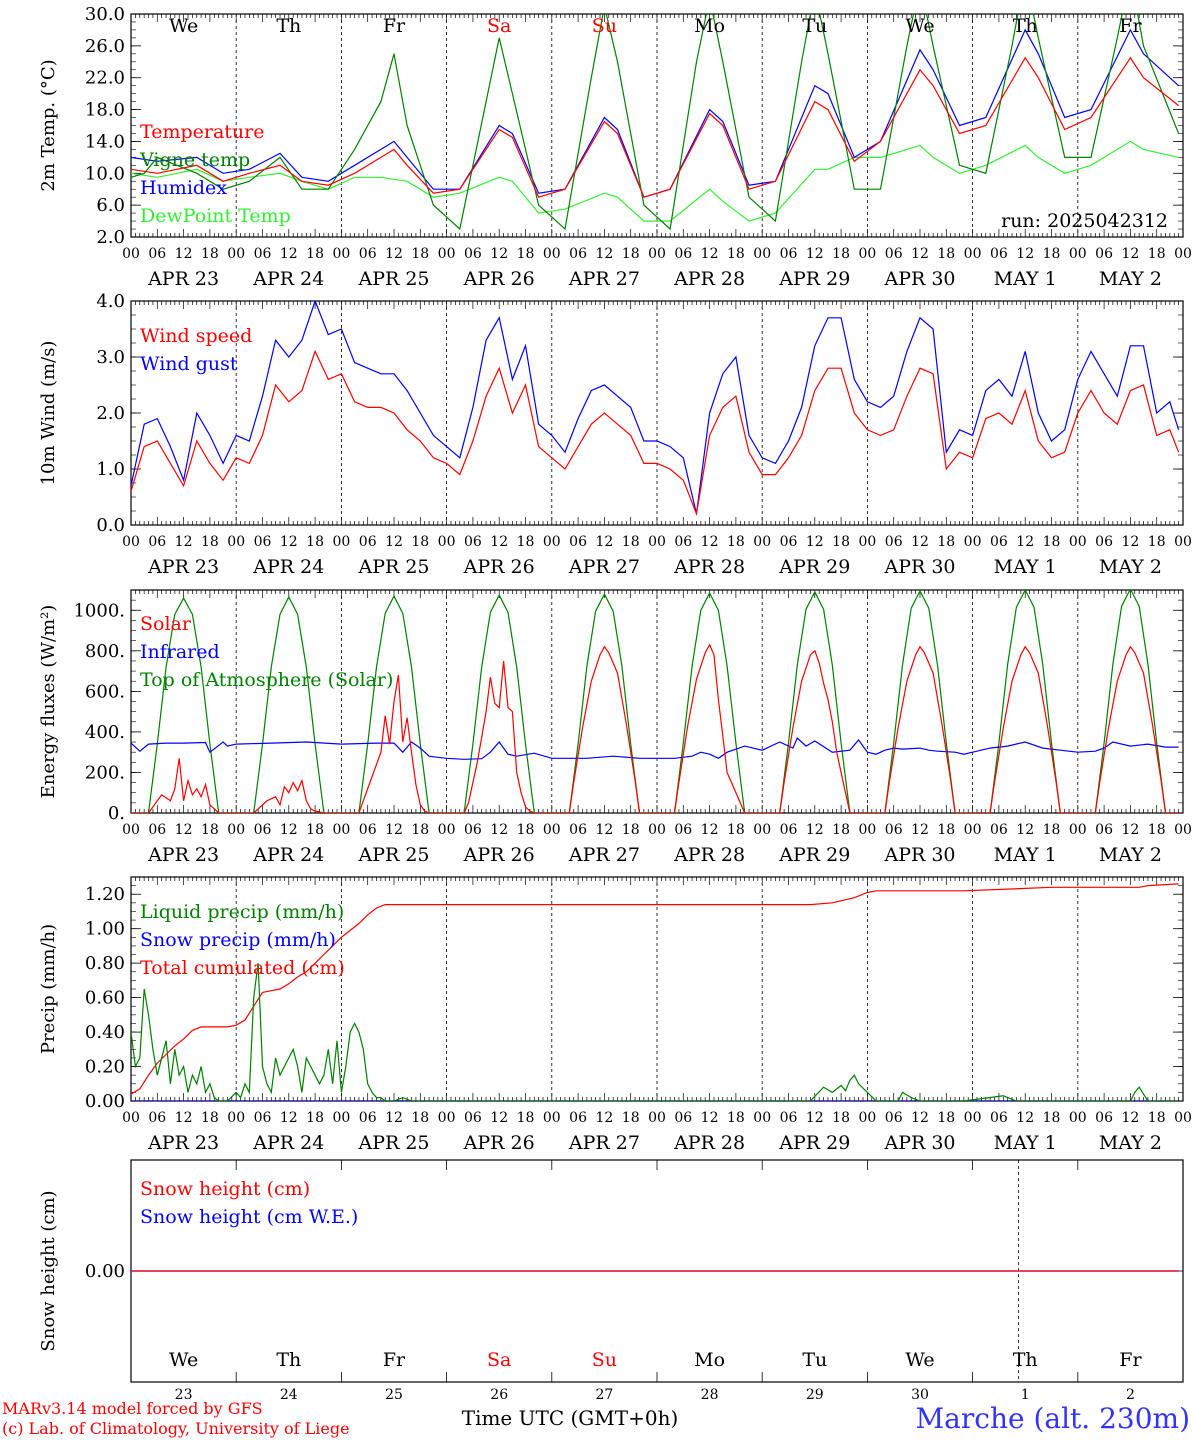 The image size is (1194, 1440). What do you see at coordinates (655, 728) in the screenshot?
I see `series-line-solar` at bounding box center [655, 728].